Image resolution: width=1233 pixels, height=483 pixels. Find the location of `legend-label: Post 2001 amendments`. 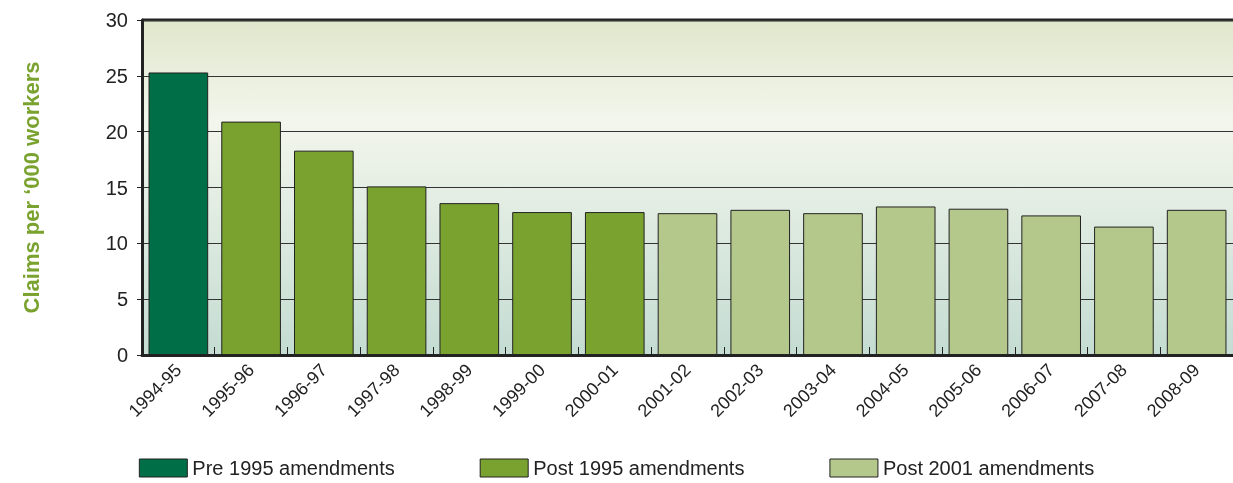

legend-label: Post 2001 amendments is located at coordinates (988, 468).